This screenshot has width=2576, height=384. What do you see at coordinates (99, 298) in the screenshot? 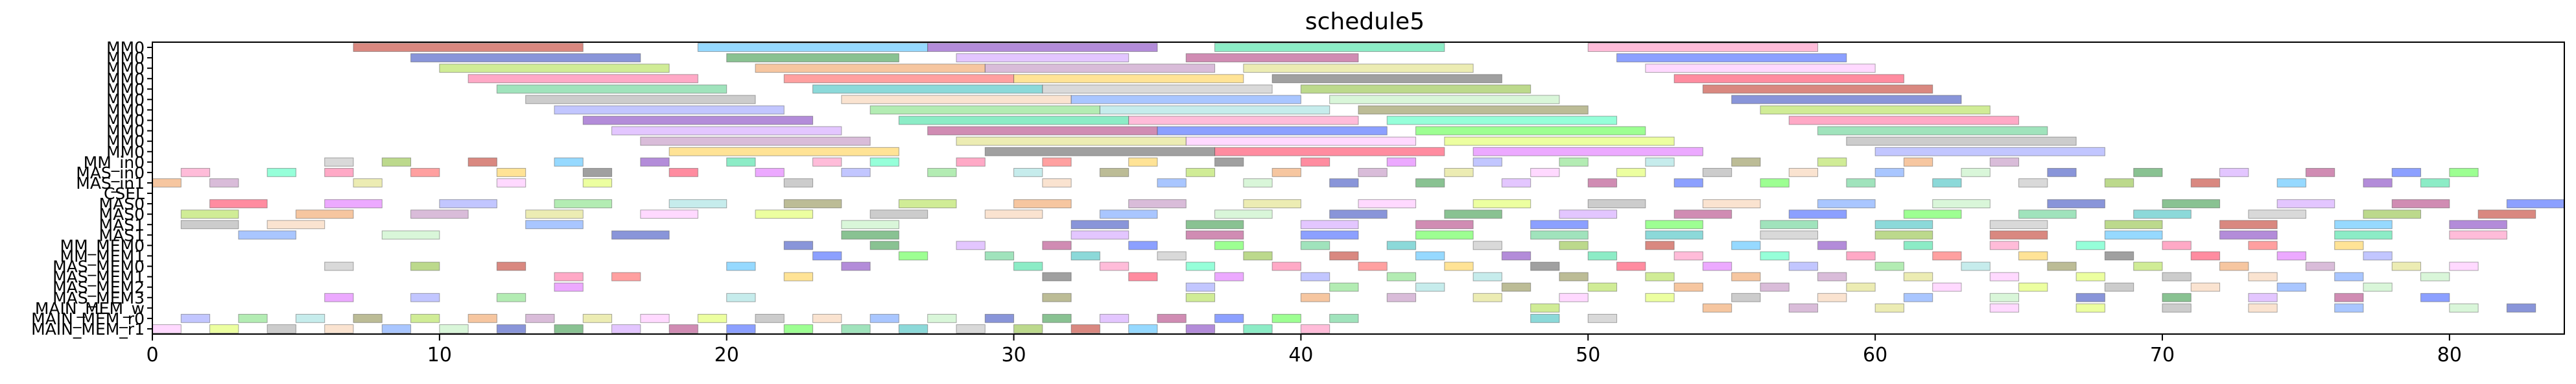
I see `y-tick-label: MAS_MEM3` at bounding box center [99, 298].